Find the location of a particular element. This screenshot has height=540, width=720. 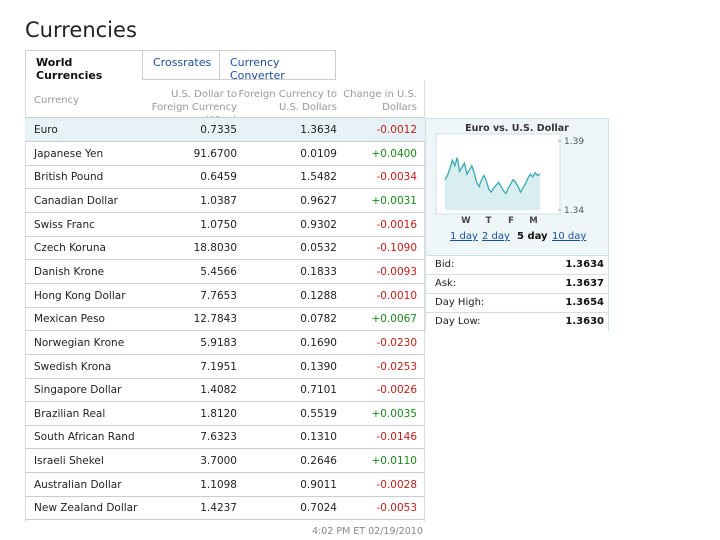

rate-cell: -0.0026 is located at coordinates (396, 390).